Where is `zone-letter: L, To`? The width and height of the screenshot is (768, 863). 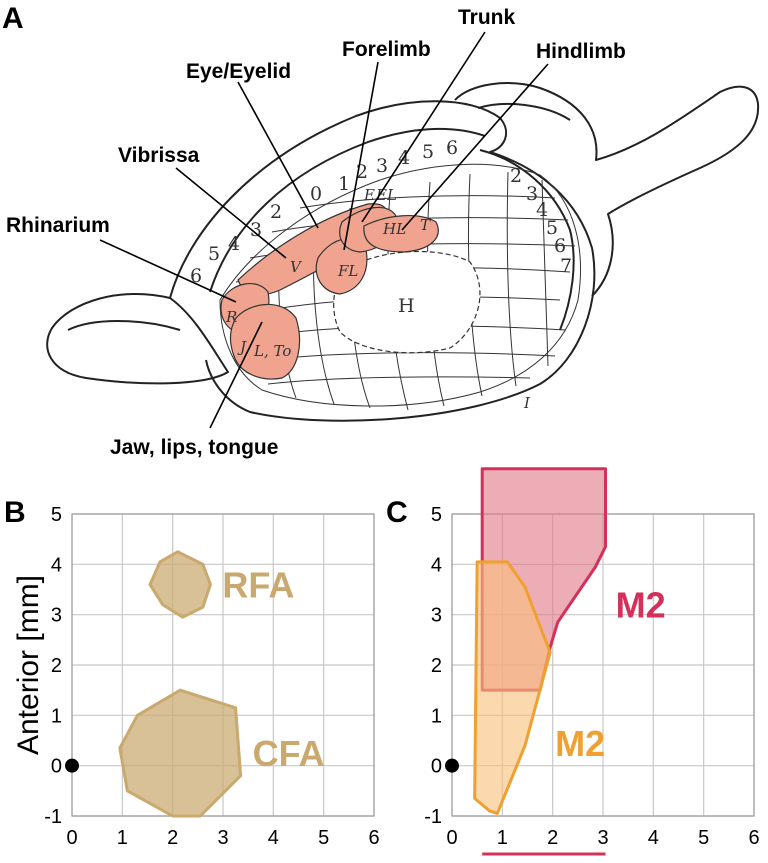 zone-letter: L, To is located at coordinates (272, 351).